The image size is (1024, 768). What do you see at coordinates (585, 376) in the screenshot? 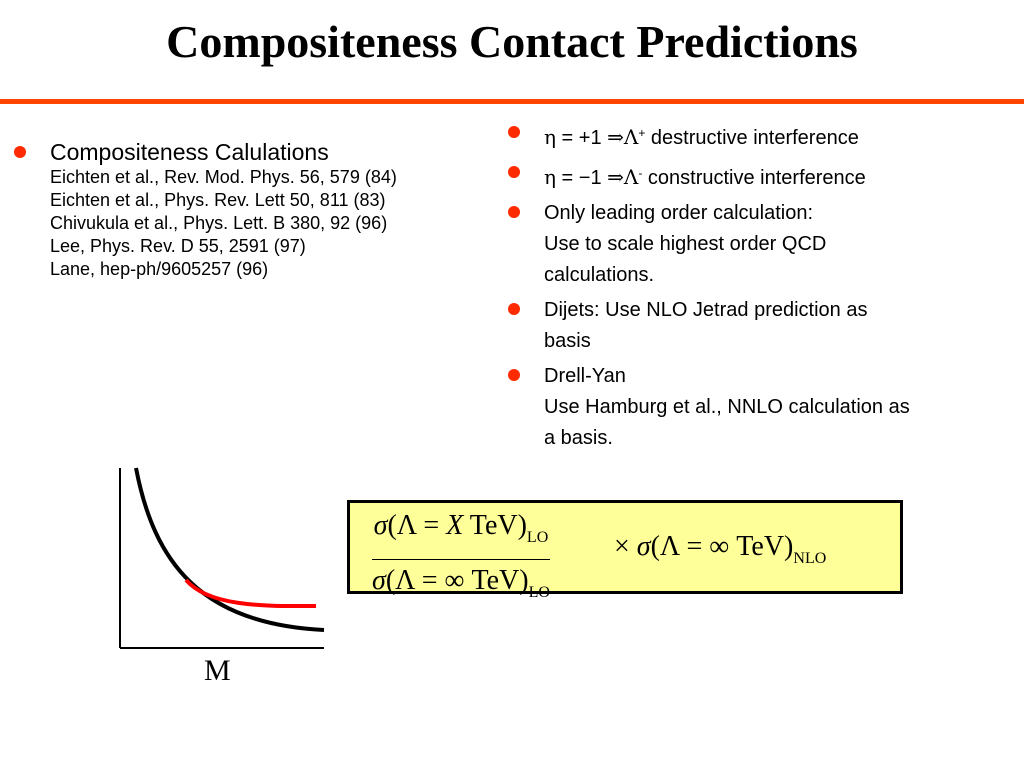
I see `bullet-text: Drell-Yan` at bounding box center [585, 376].